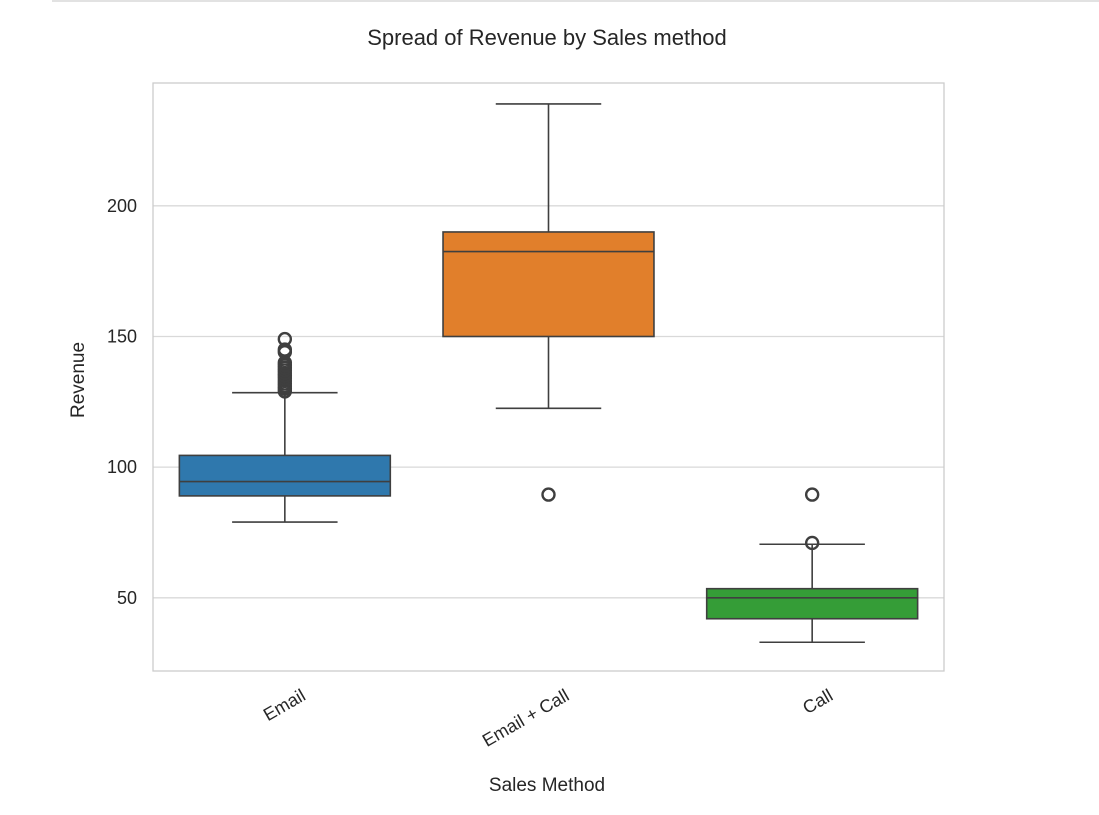 The width and height of the screenshot is (1099, 815). What do you see at coordinates (547, 37) in the screenshot?
I see `chart-title: Spread of Revenue by Sales method` at bounding box center [547, 37].